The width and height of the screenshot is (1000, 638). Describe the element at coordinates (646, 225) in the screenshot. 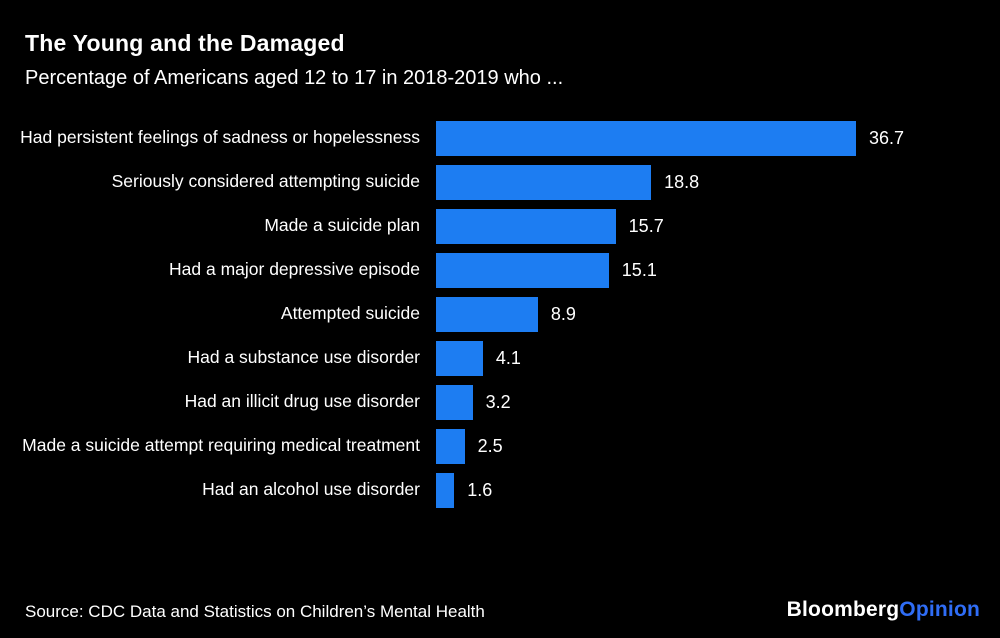

I see `value-label: 15.7` at that location.